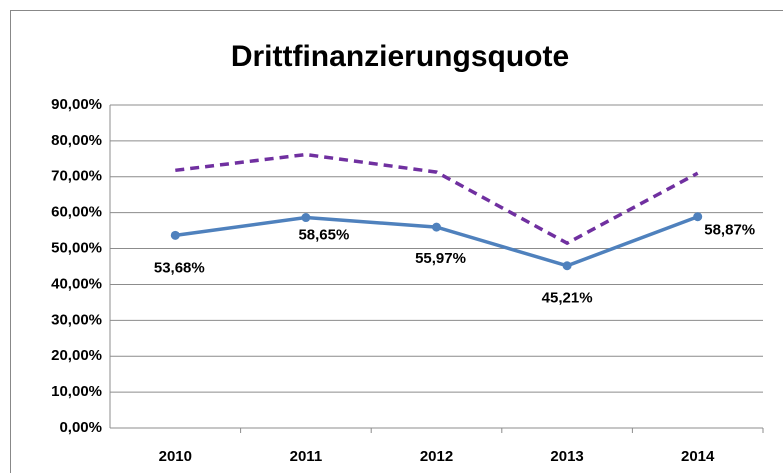 The image size is (783, 473). Describe the element at coordinates (436, 456) in the screenshot. I see `x-tick-label: 2012` at that location.